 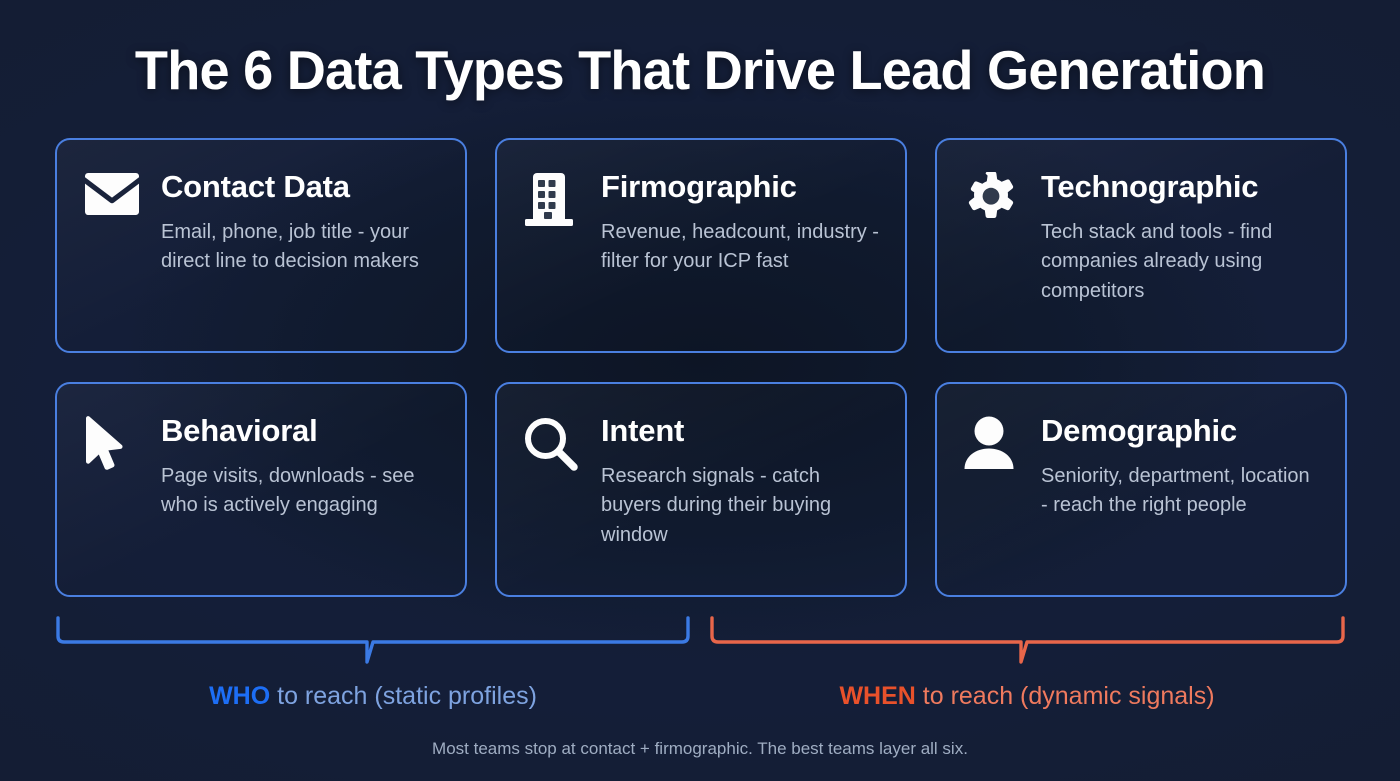 I want to click on card-title: Intent, so click(x=643, y=430).